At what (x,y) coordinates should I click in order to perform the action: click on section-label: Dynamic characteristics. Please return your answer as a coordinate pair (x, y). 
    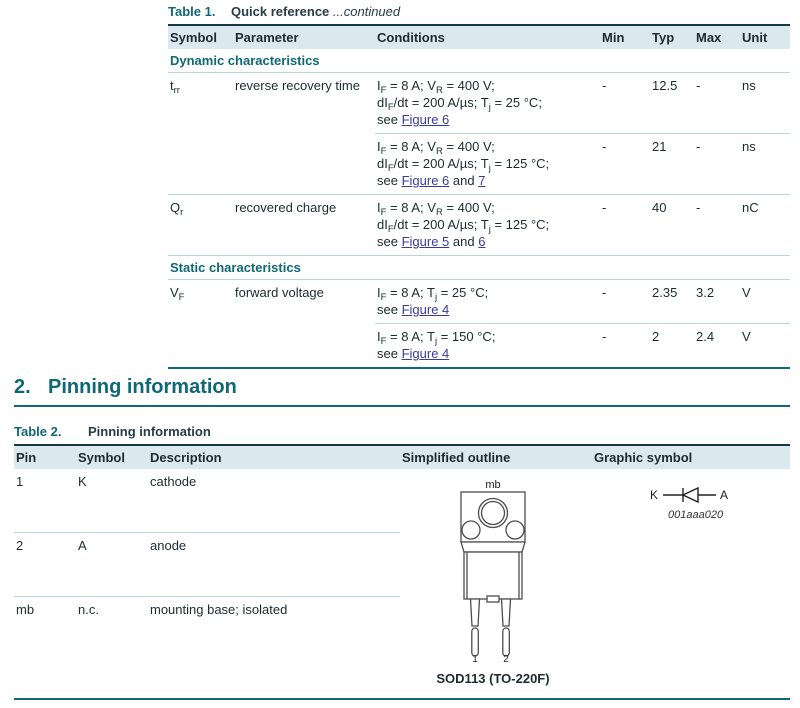
    Looking at the image, I should click on (479, 61).